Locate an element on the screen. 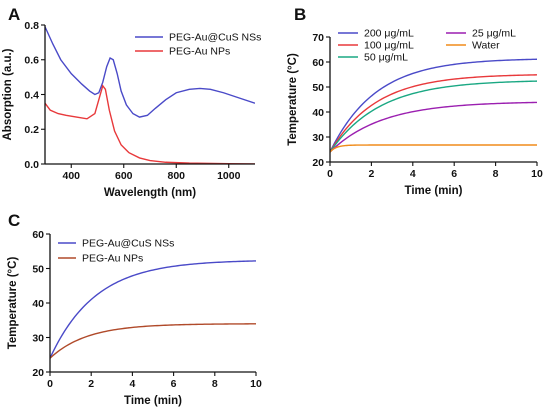 The image size is (550, 417). y-tick-label: 70 is located at coordinates (318, 38).